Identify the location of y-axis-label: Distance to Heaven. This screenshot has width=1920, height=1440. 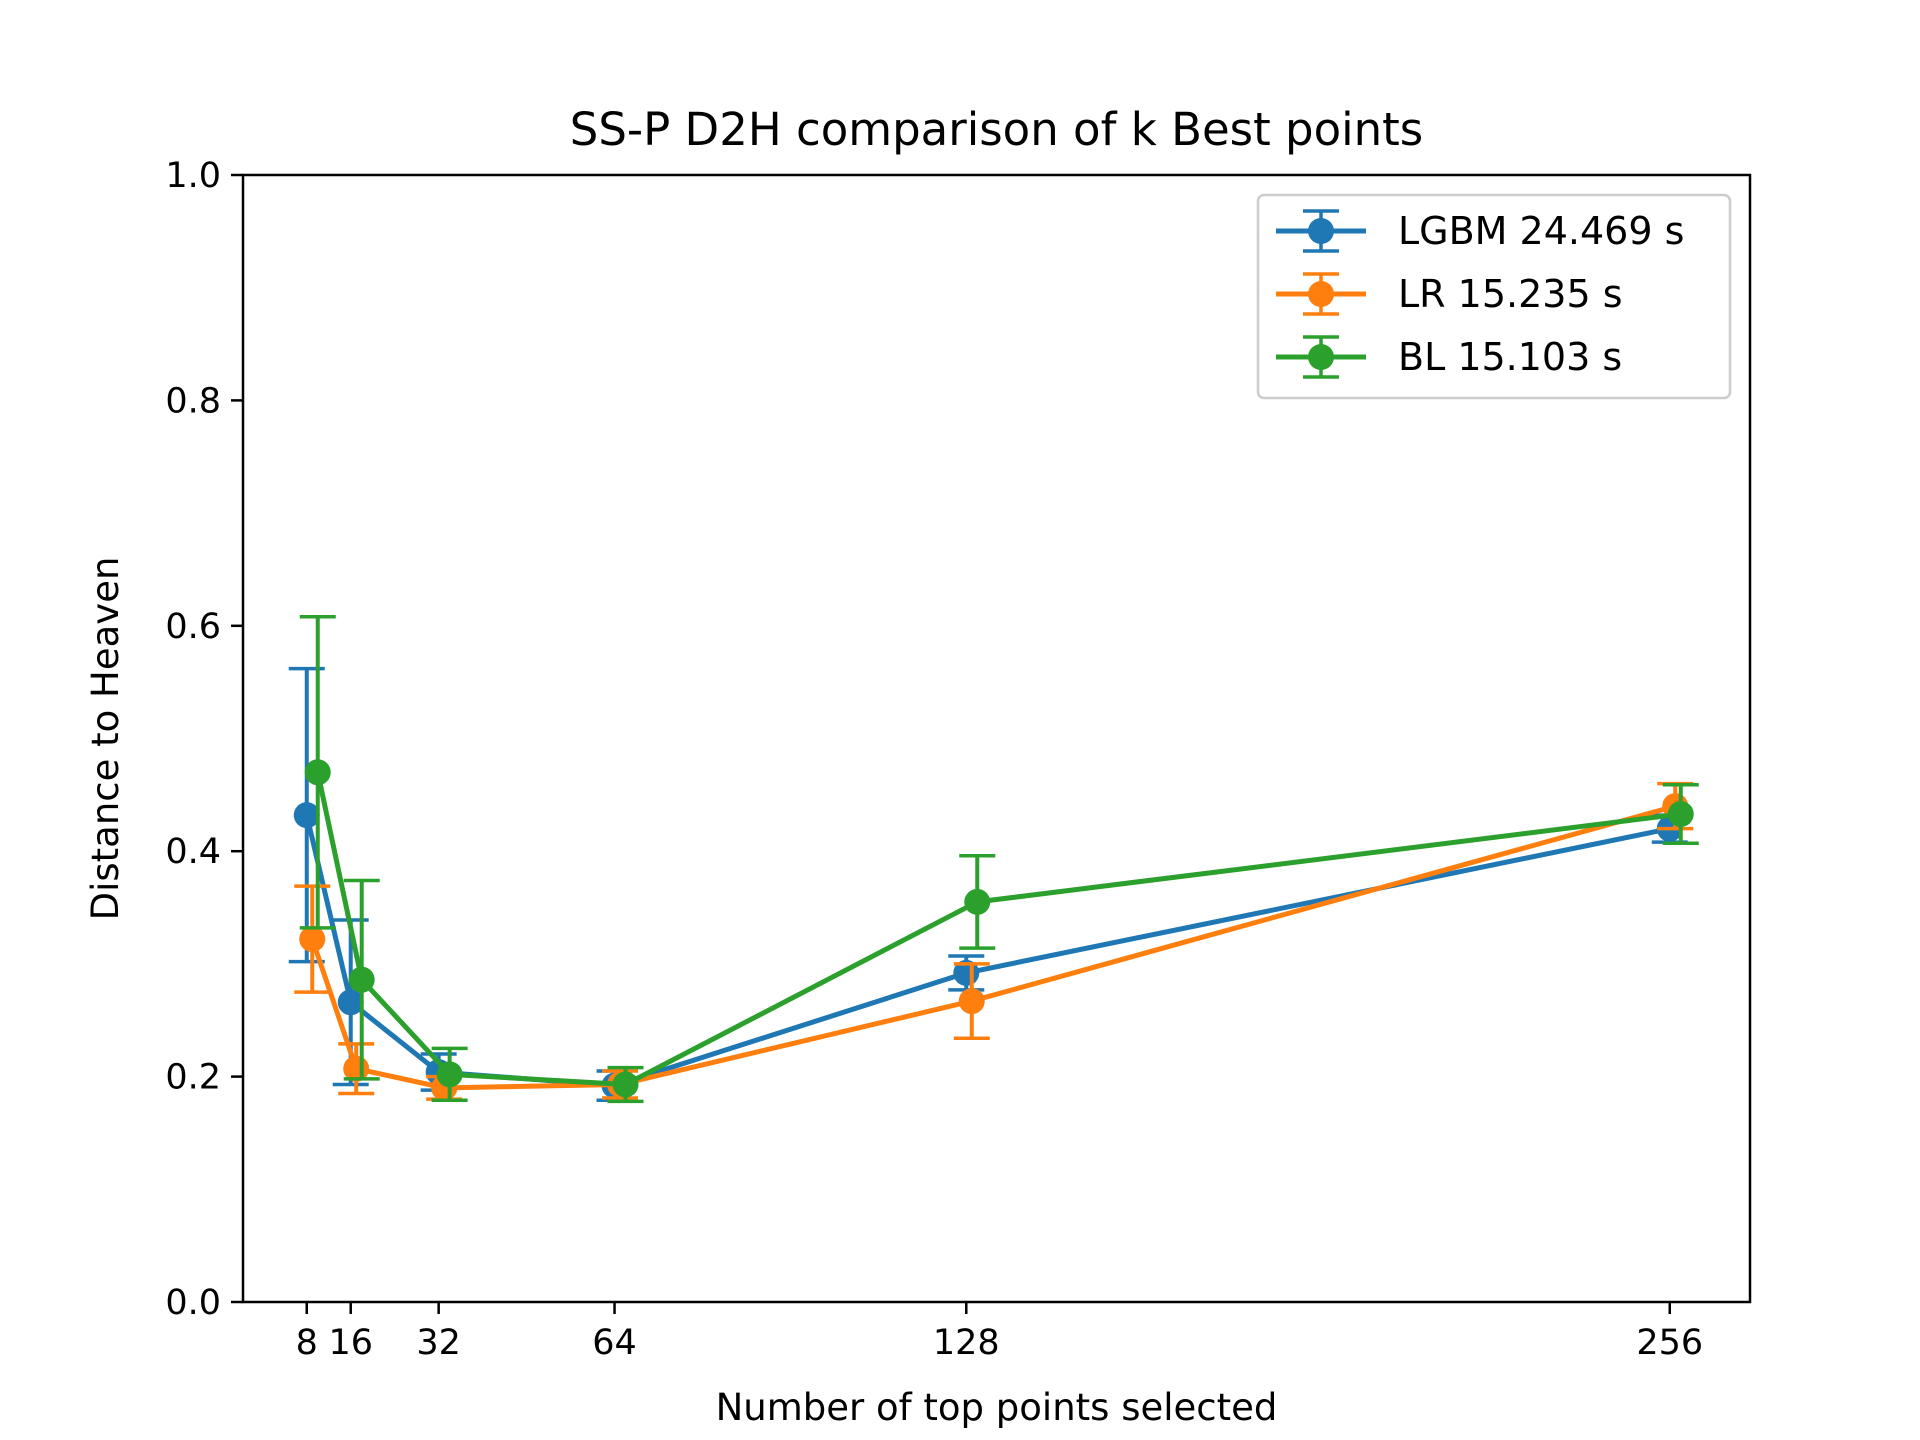
(105, 739).